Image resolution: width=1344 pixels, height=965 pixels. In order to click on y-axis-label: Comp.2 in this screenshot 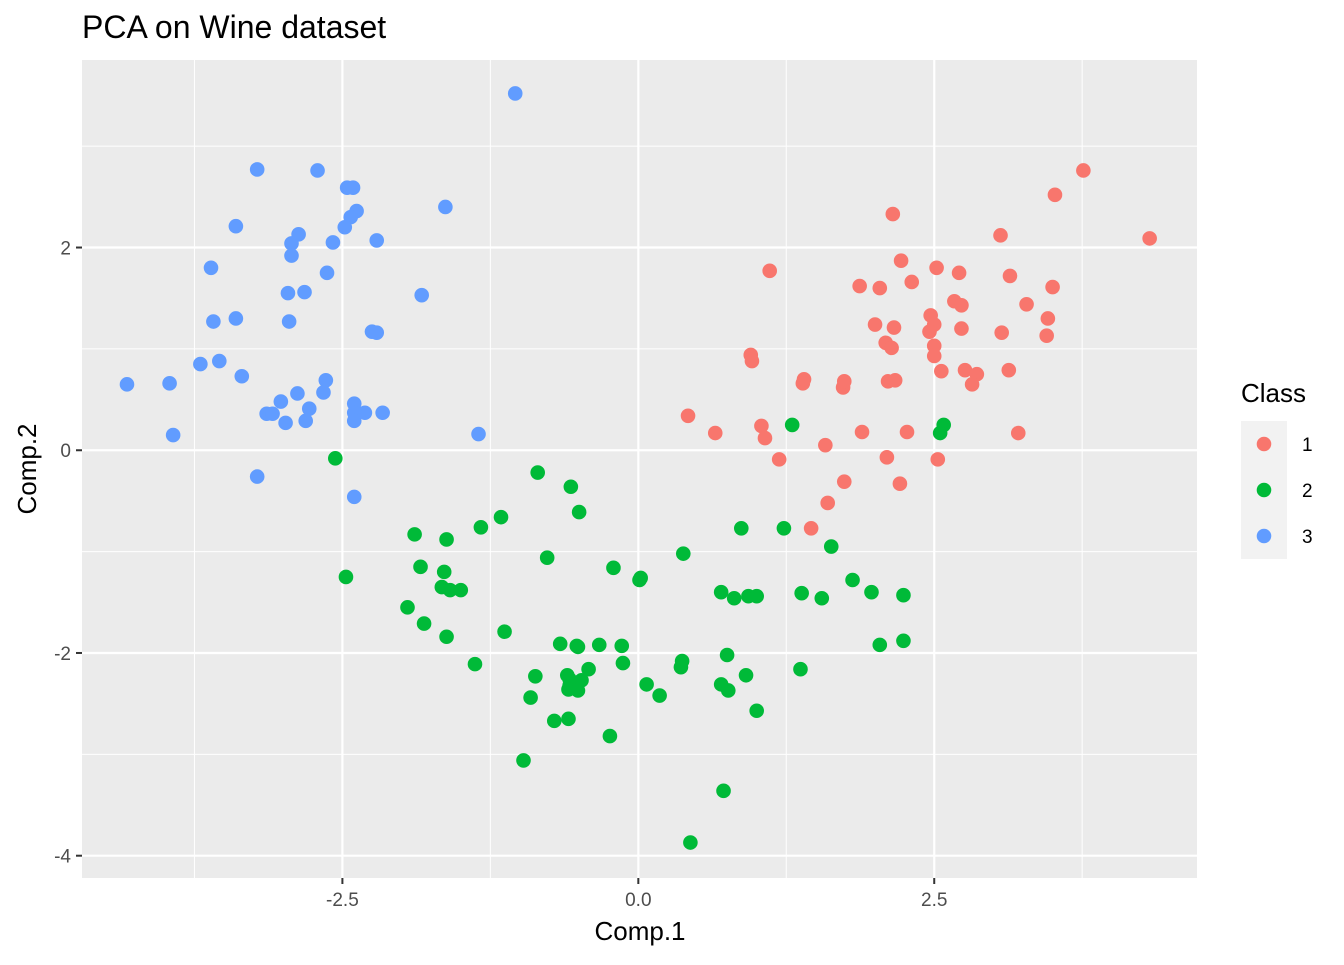, I will do `click(27, 468)`.